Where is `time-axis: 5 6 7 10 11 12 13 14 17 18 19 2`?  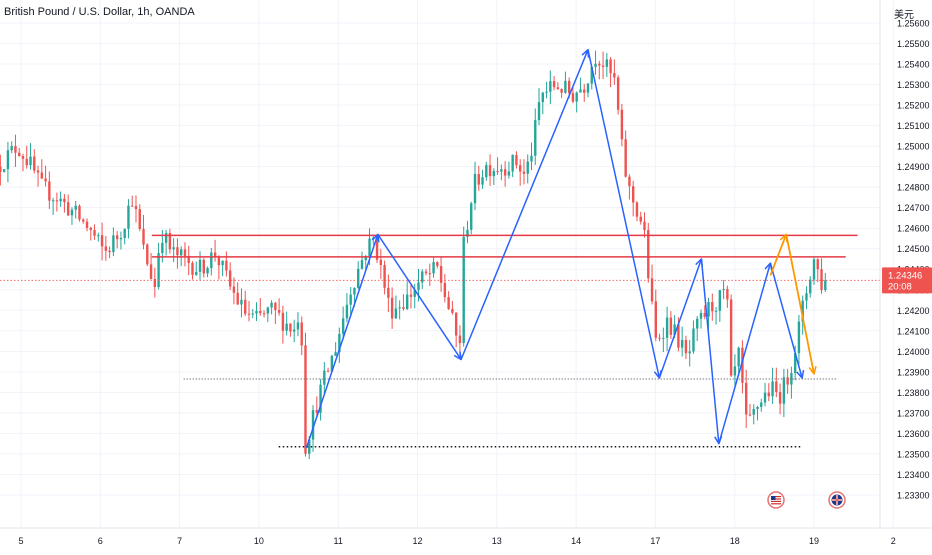
time-axis: 5 6 7 10 11 12 13 14 17 18 19 2 is located at coordinates (466, 536).